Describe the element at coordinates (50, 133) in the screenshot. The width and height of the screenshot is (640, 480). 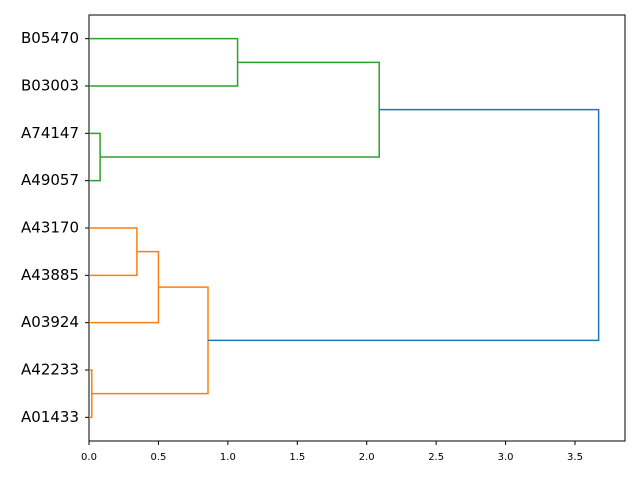
I see `leaf-label: A74147` at that location.